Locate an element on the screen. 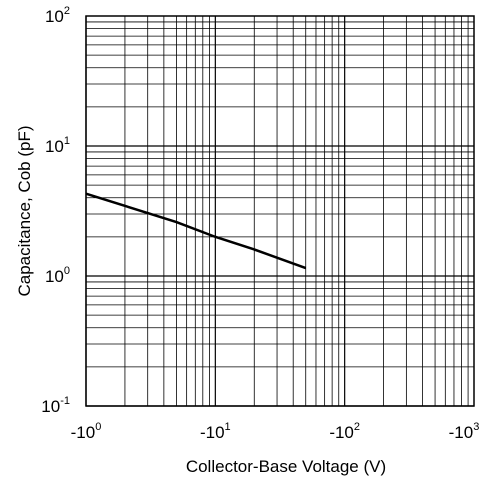 The width and height of the screenshot is (491, 477). y-tick-label: 10⁰ is located at coordinates (57, 275).